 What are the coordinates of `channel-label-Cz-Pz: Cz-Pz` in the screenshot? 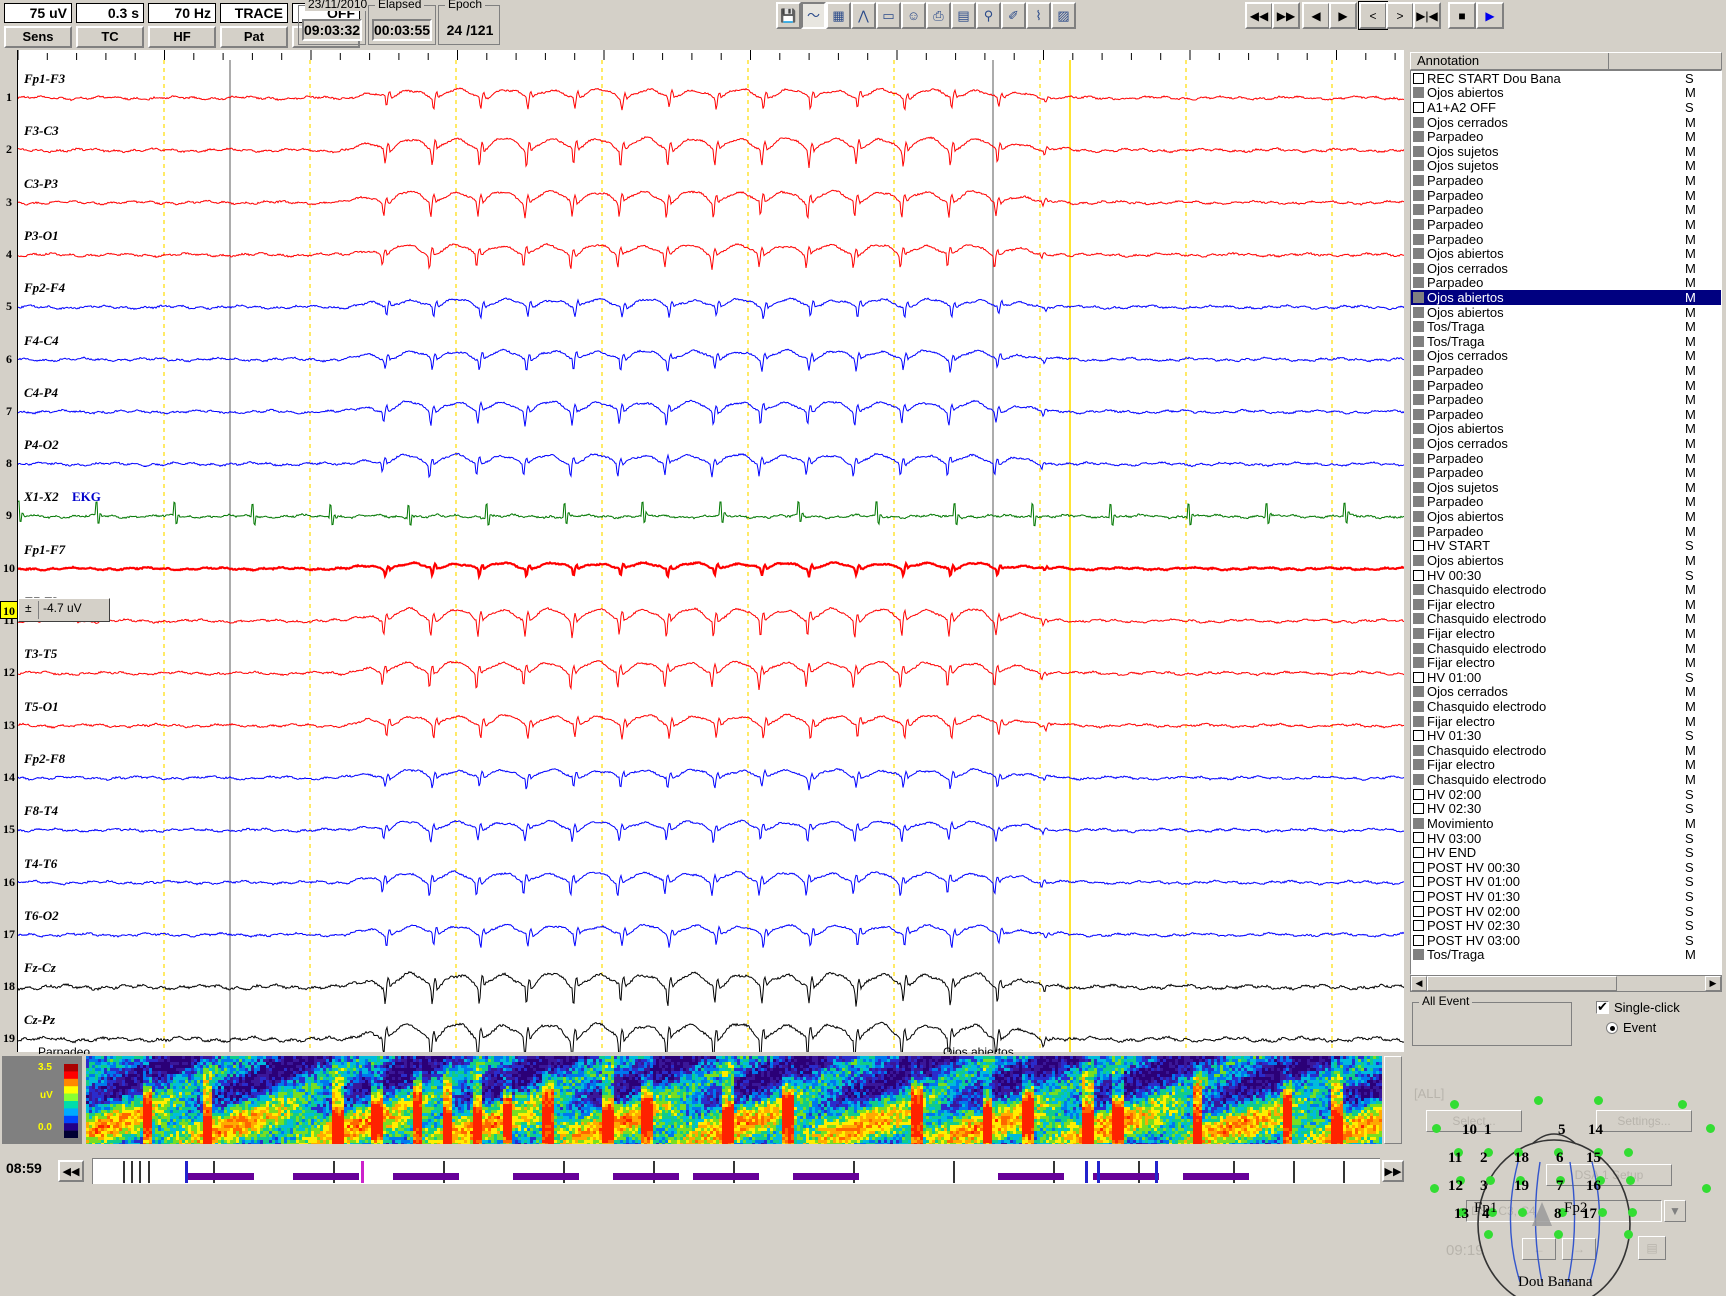 It's located at (40, 1020).